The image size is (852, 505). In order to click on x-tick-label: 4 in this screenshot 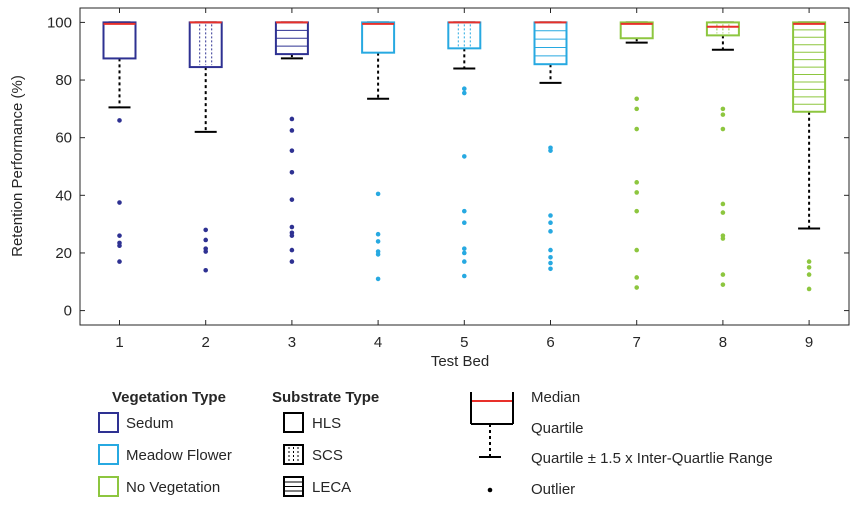, I will do `click(378, 342)`.